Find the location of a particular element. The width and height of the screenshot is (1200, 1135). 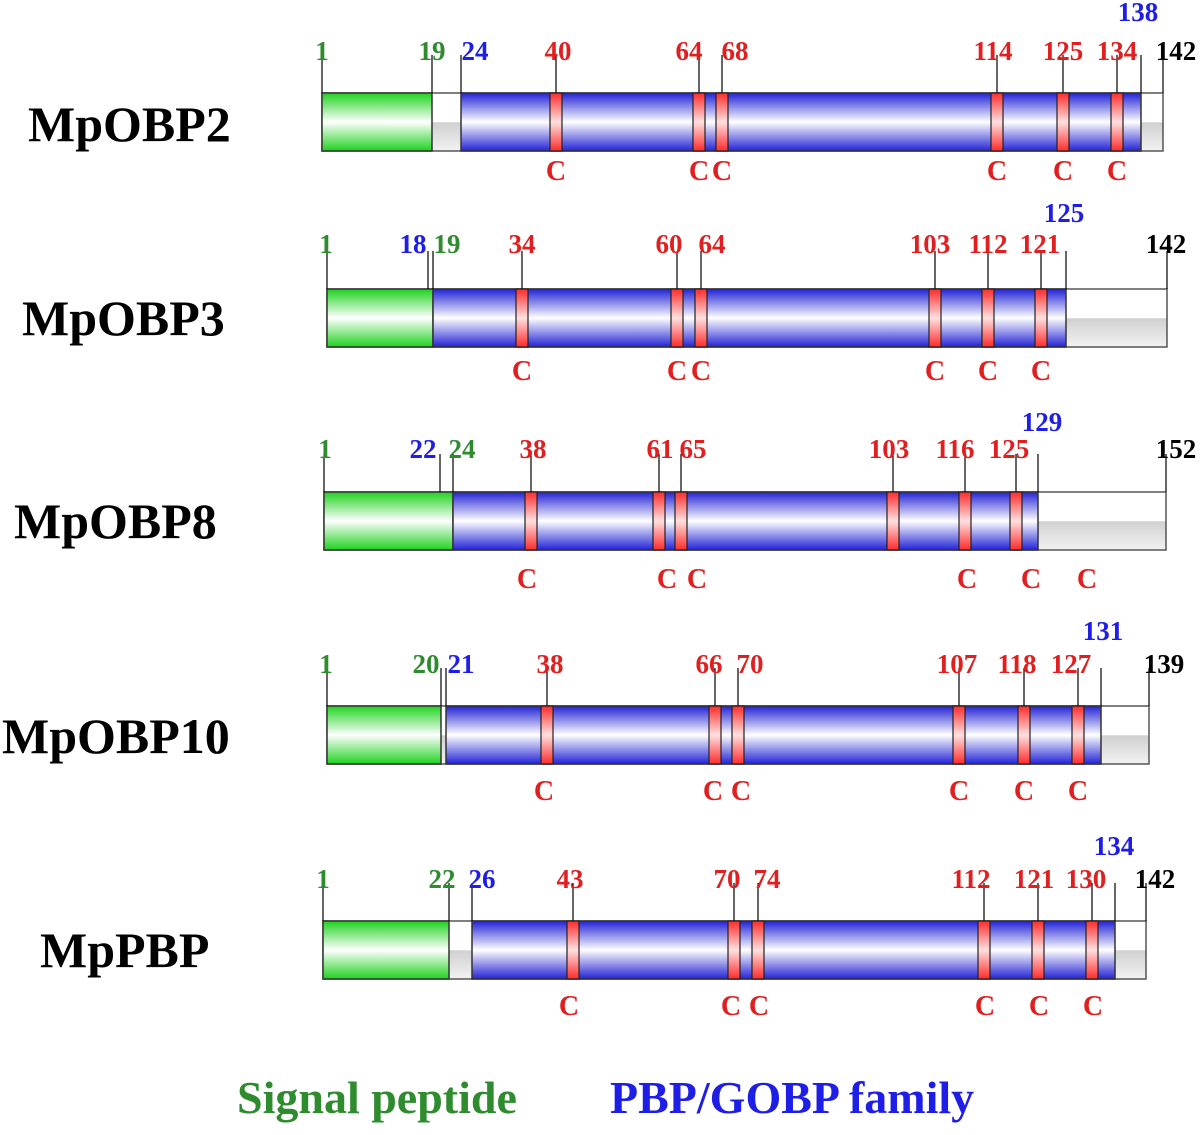

signal-end-label: 24 is located at coordinates (462, 449).